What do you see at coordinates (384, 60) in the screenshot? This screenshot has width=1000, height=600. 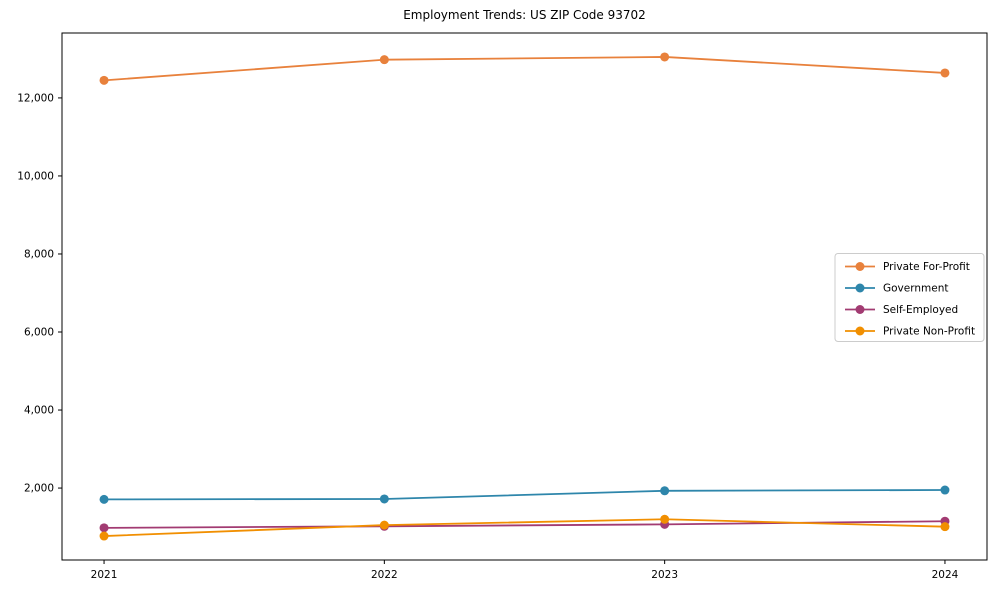 I see `data-point-private-for-profit-2022` at bounding box center [384, 60].